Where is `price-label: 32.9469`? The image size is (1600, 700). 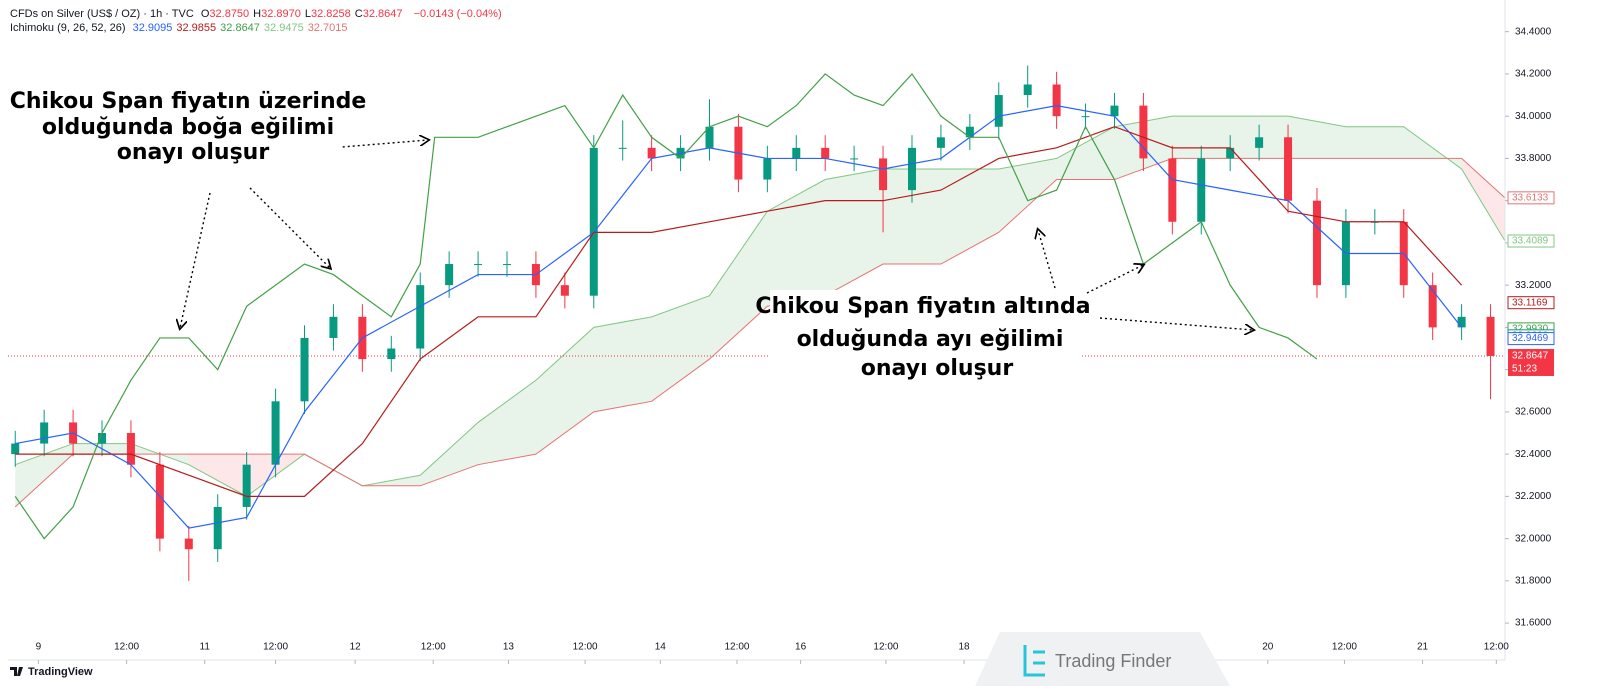
price-label: 32.9469 is located at coordinates (1530, 338).